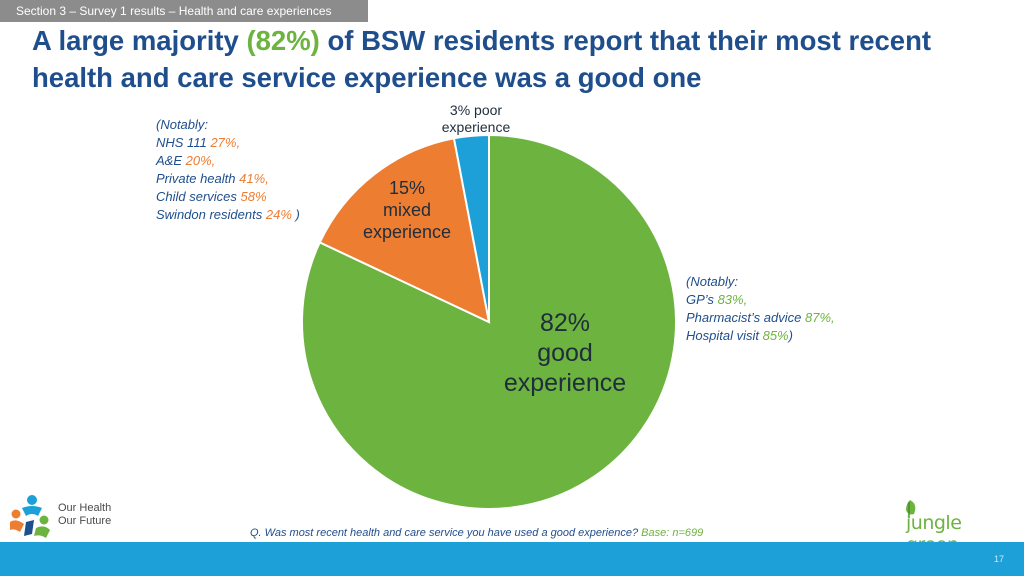  I want to click on note-left-row: Private health 41%,, so click(256, 179).